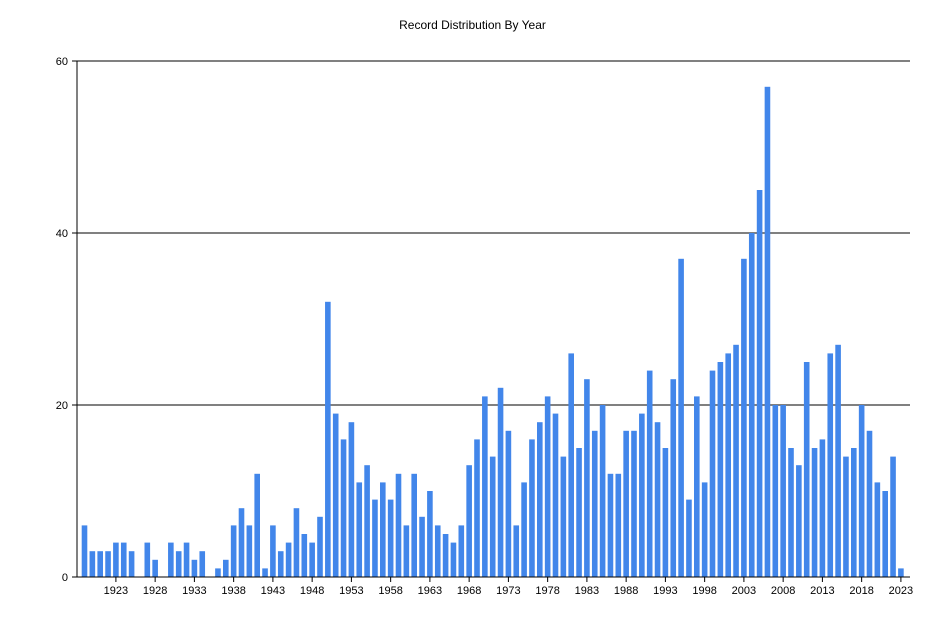 The width and height of the screenshot is (945, 630). What do you see at coordinates (390, 591) in the screenshot?
I see `x-tick-label: 1958` at bounding box center [390, 591].